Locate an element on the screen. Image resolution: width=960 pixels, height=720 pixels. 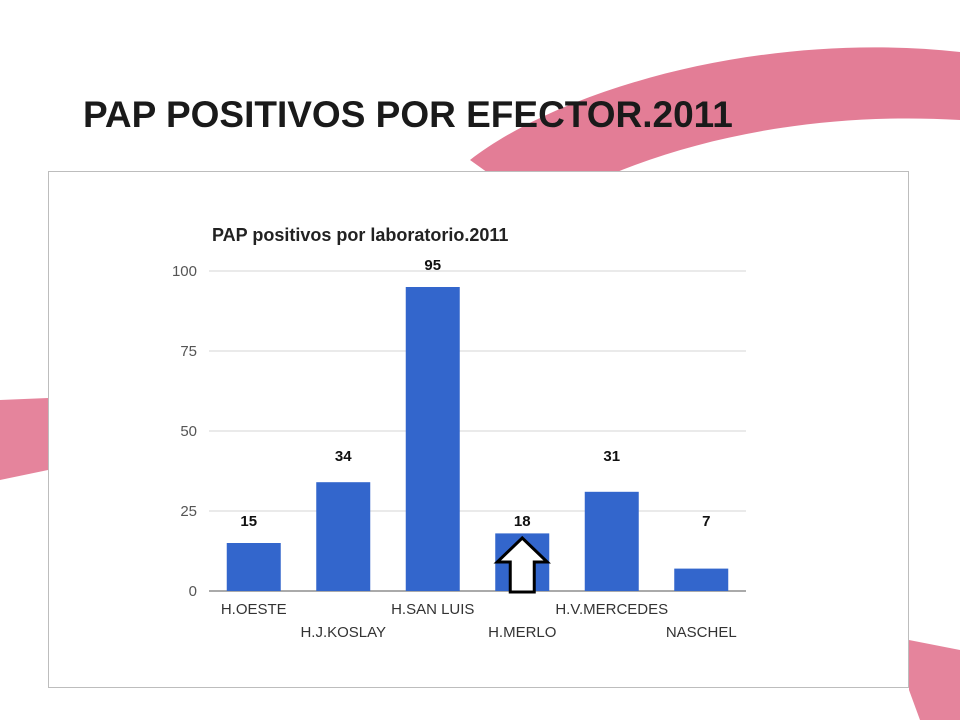
y-tick-label: 50 is located at coordinates (188, 431).